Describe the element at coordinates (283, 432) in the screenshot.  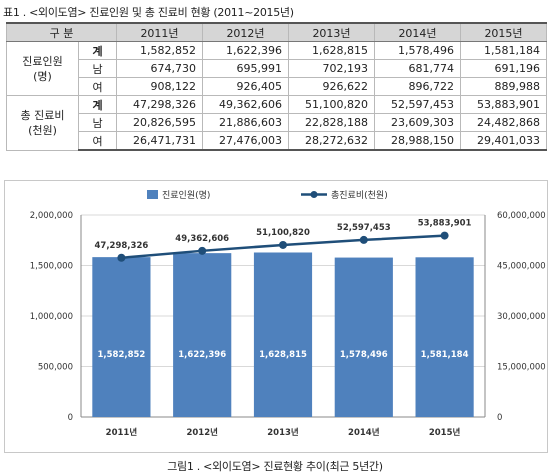
I see `x-tick-label: 2013년` at that location.